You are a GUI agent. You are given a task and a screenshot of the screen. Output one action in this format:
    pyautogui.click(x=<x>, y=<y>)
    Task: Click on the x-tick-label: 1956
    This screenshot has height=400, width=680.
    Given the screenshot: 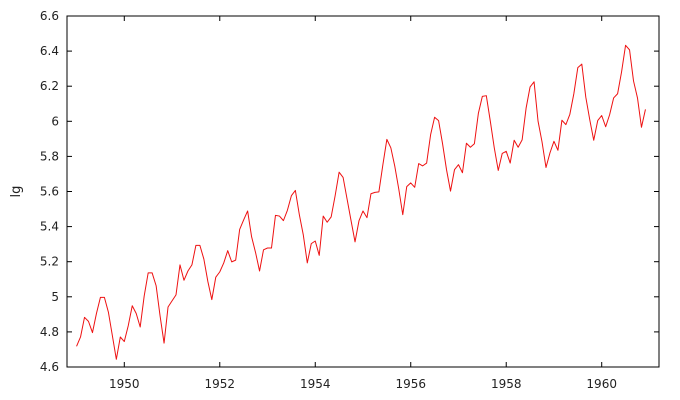 What is the action you would take?
    pyautogui.click(x=410, y=384)
    